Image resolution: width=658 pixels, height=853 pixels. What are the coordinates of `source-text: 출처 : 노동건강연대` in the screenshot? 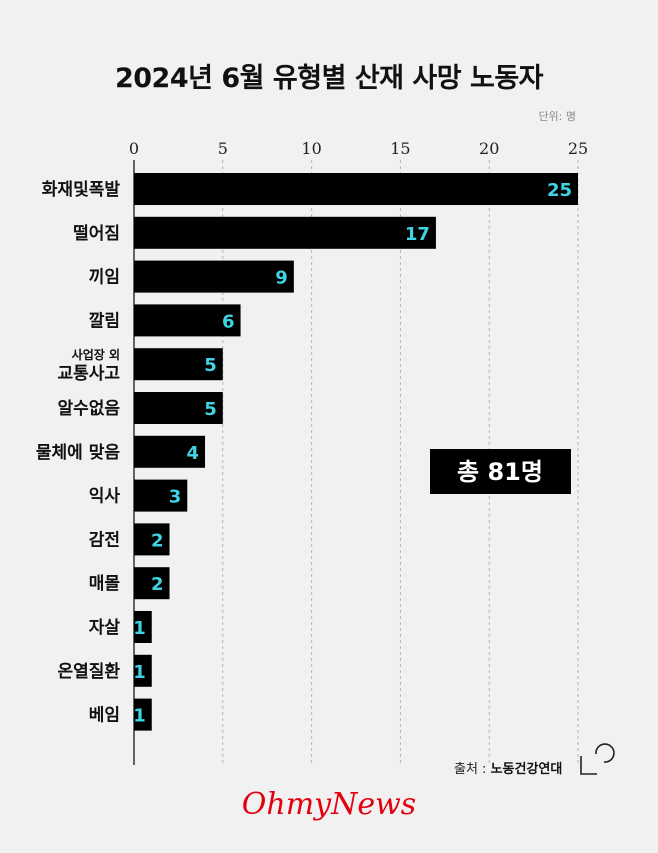 It's located at (508, 769).